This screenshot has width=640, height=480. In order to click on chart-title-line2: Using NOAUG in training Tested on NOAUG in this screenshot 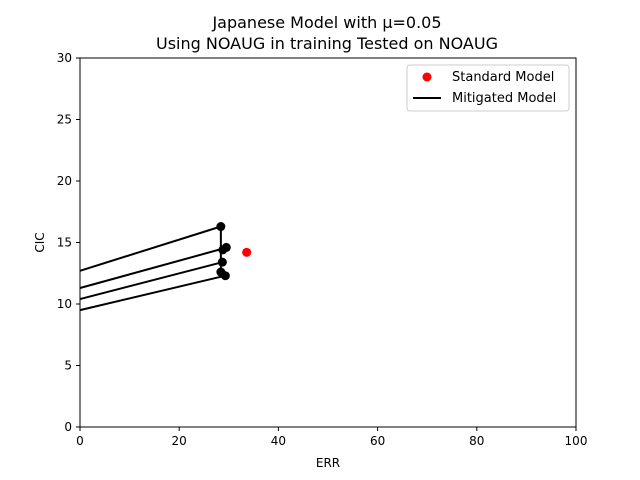, I will do `click(327, 43)`.